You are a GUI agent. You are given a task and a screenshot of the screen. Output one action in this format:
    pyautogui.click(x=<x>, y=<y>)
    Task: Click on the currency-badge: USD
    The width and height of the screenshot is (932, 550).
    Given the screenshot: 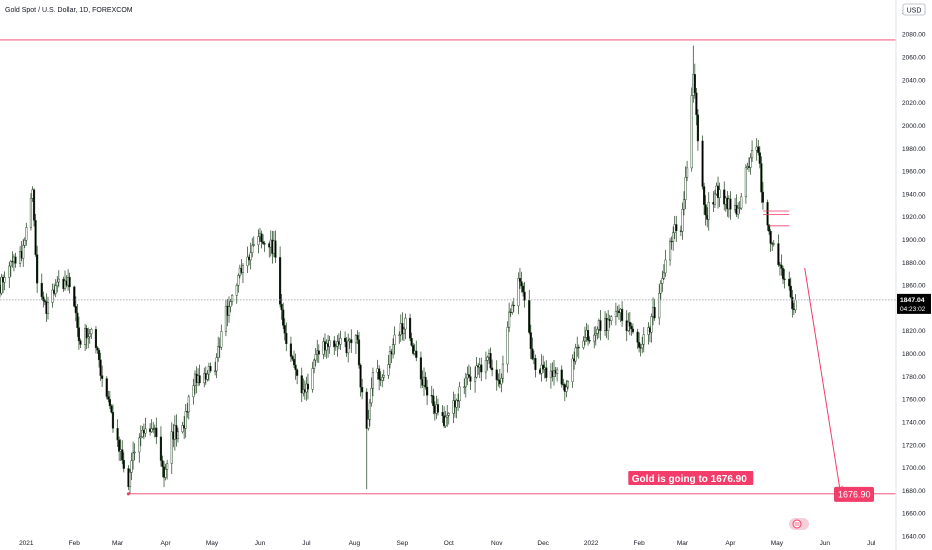 What is the action you would take?
    pyautogui.click(x=914, y=9)
    